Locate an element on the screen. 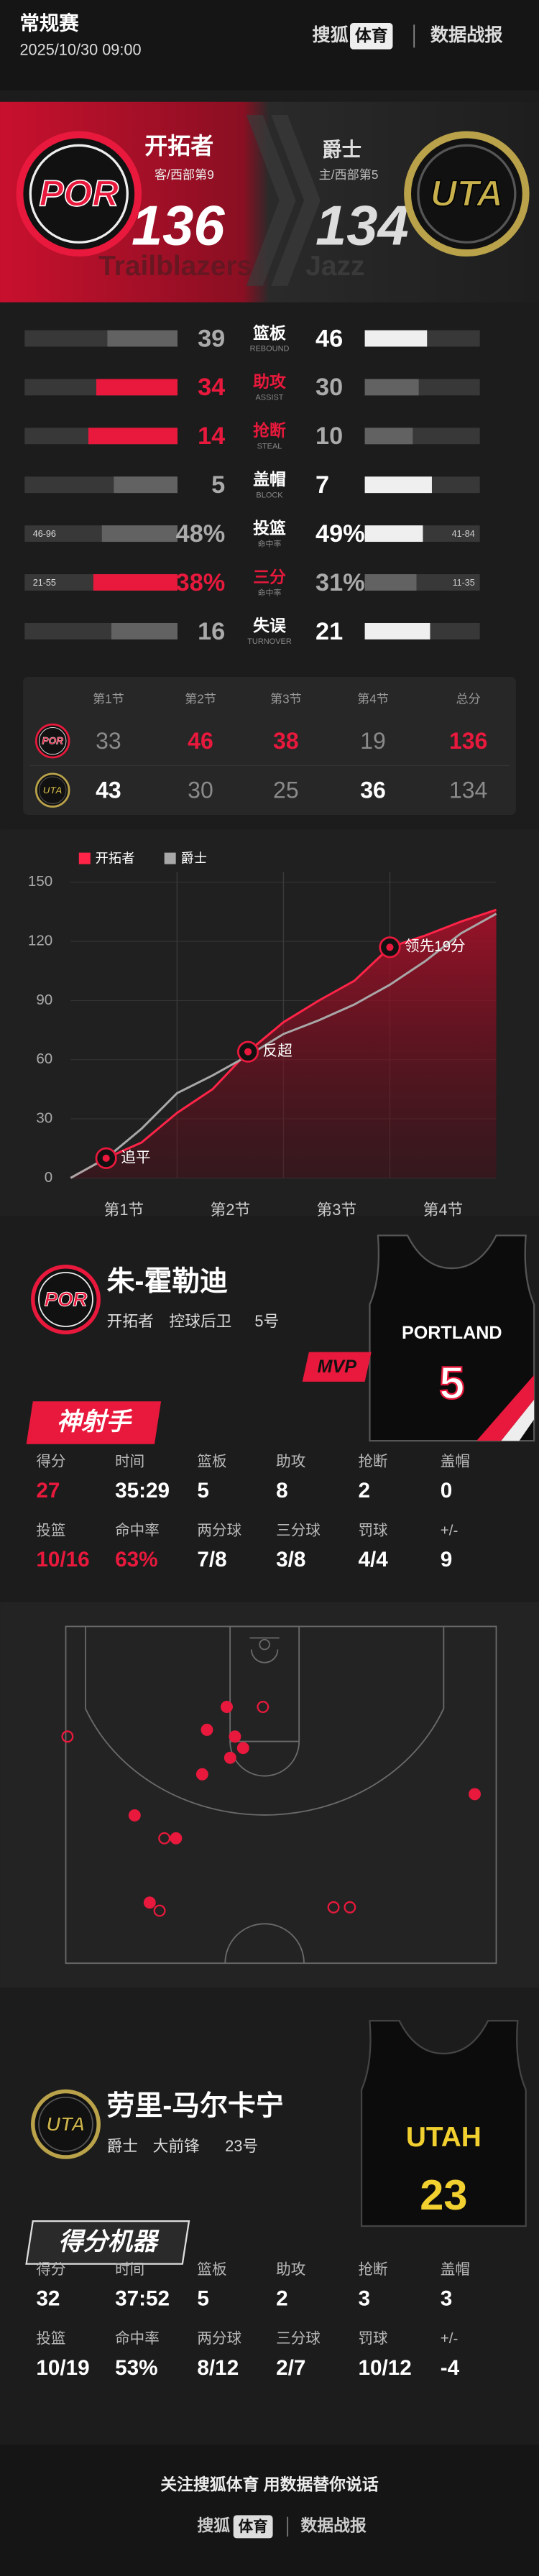 This screenshot has width=539, height=2576. y-tick-label: 60 is located at coordinates (44, 1059).